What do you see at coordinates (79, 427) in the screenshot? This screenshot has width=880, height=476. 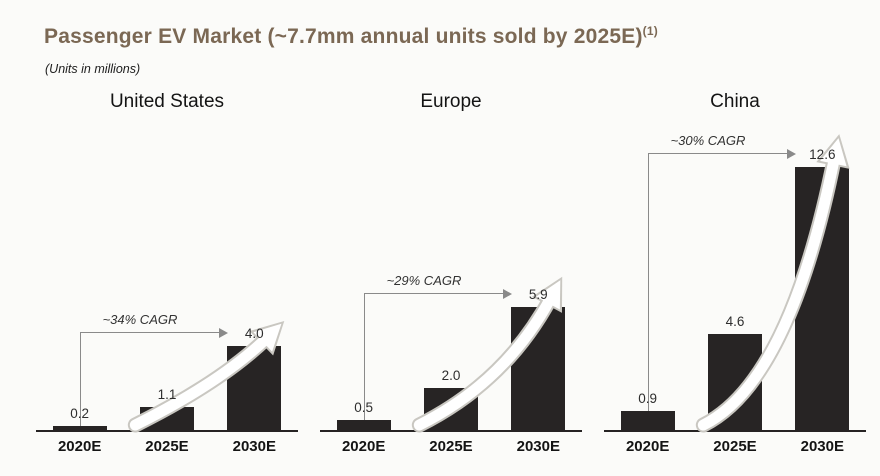 I see `bar-united-states-2020E` at bounding box center [79, 427].